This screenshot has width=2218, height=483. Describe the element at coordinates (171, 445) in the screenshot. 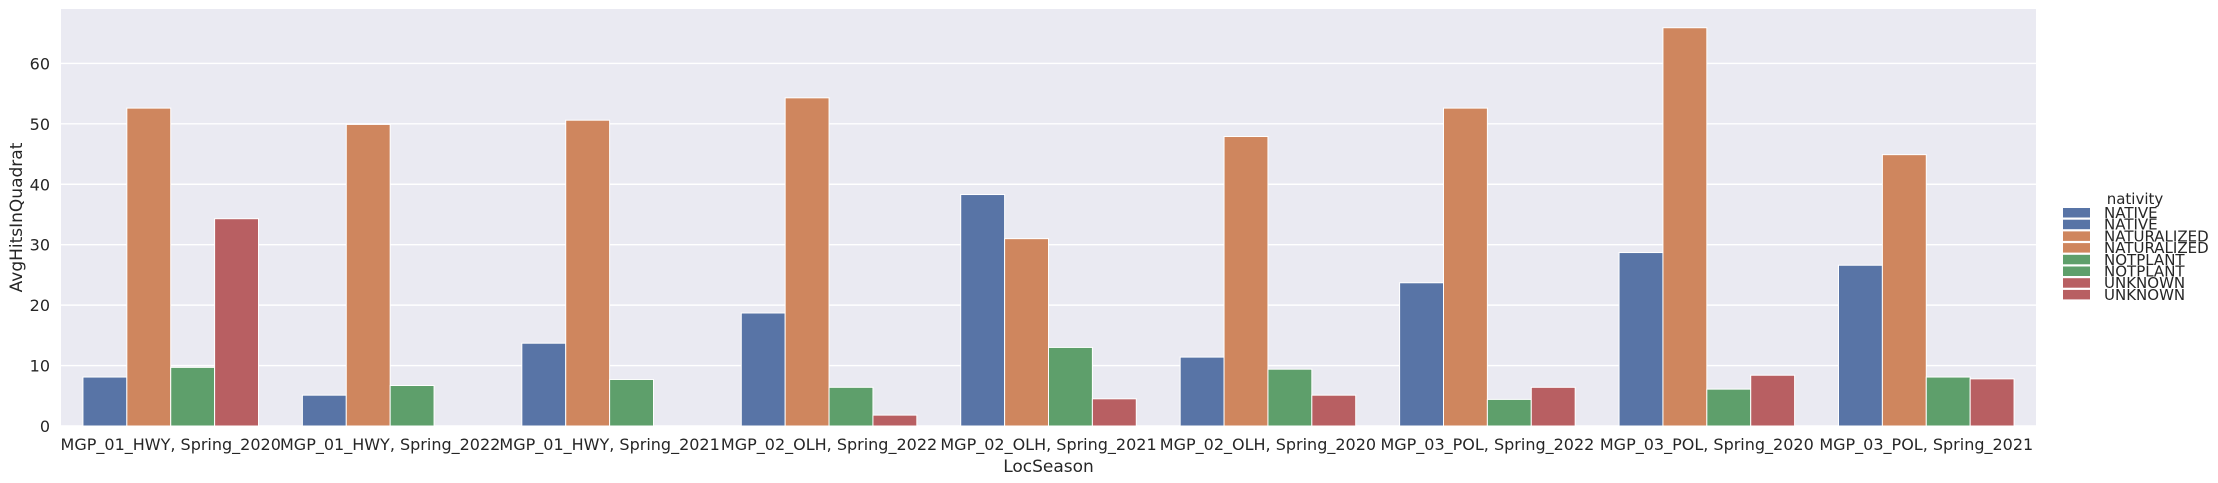

I see `x-tick-label: MGP_01_HWY, Spring_2020` at that location.